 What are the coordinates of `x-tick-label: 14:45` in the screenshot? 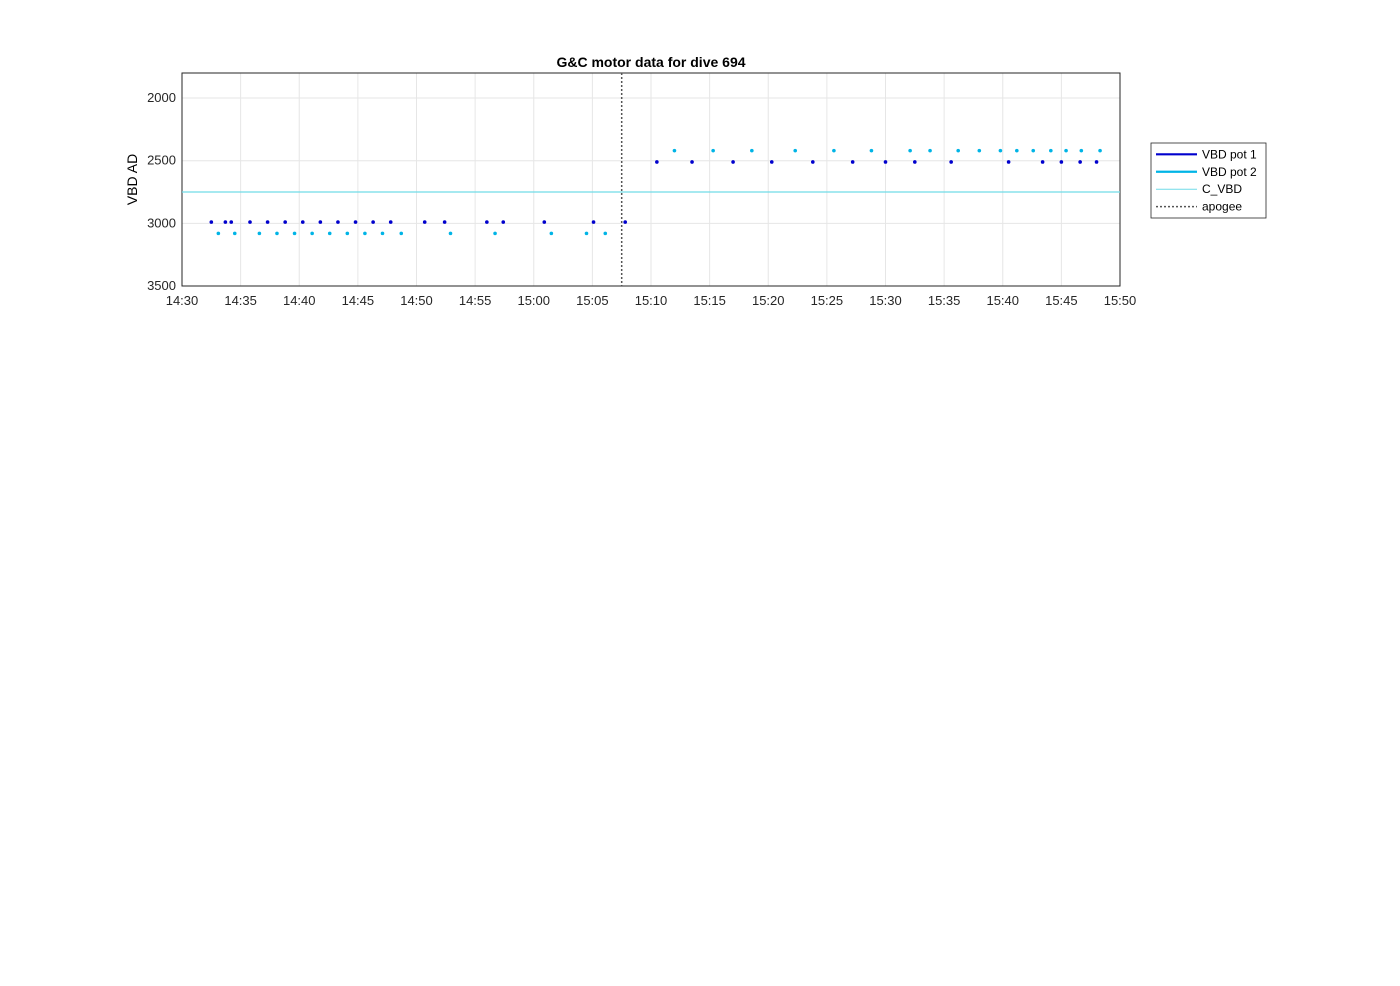 It's located at (358, 300).